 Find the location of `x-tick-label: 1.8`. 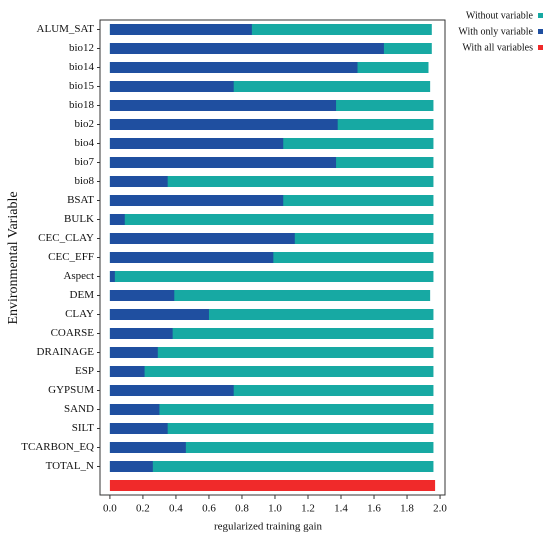

x-tick-label: 1.8 is located at coordinates (407, 509).